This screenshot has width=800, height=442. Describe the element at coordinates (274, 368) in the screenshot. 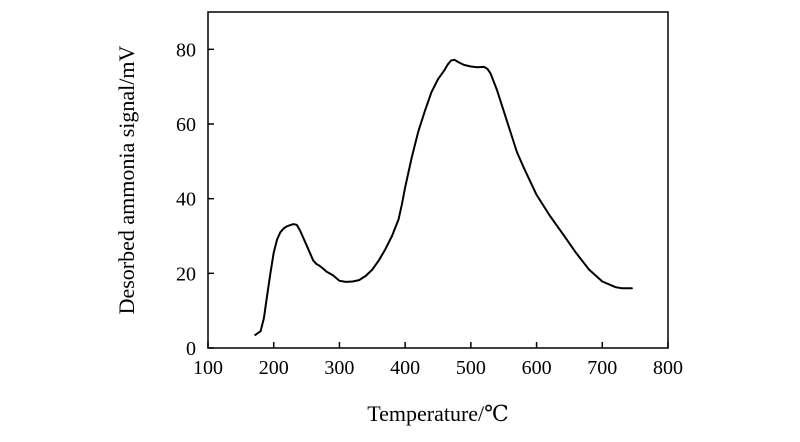

I see `x-tick-label: 200` at that location.